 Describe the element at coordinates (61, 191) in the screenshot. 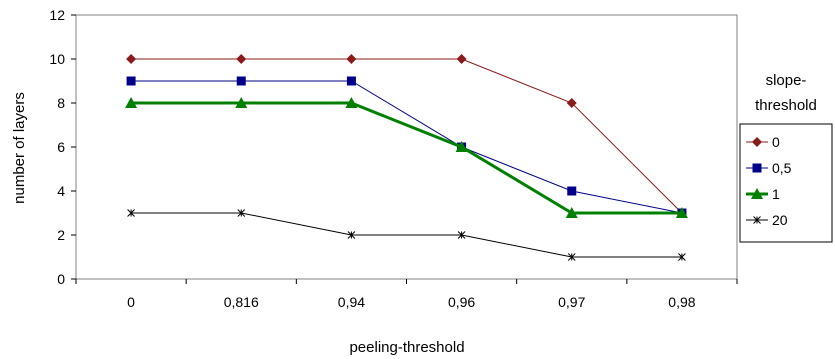

I see `y-tick-label: 4` at that location.